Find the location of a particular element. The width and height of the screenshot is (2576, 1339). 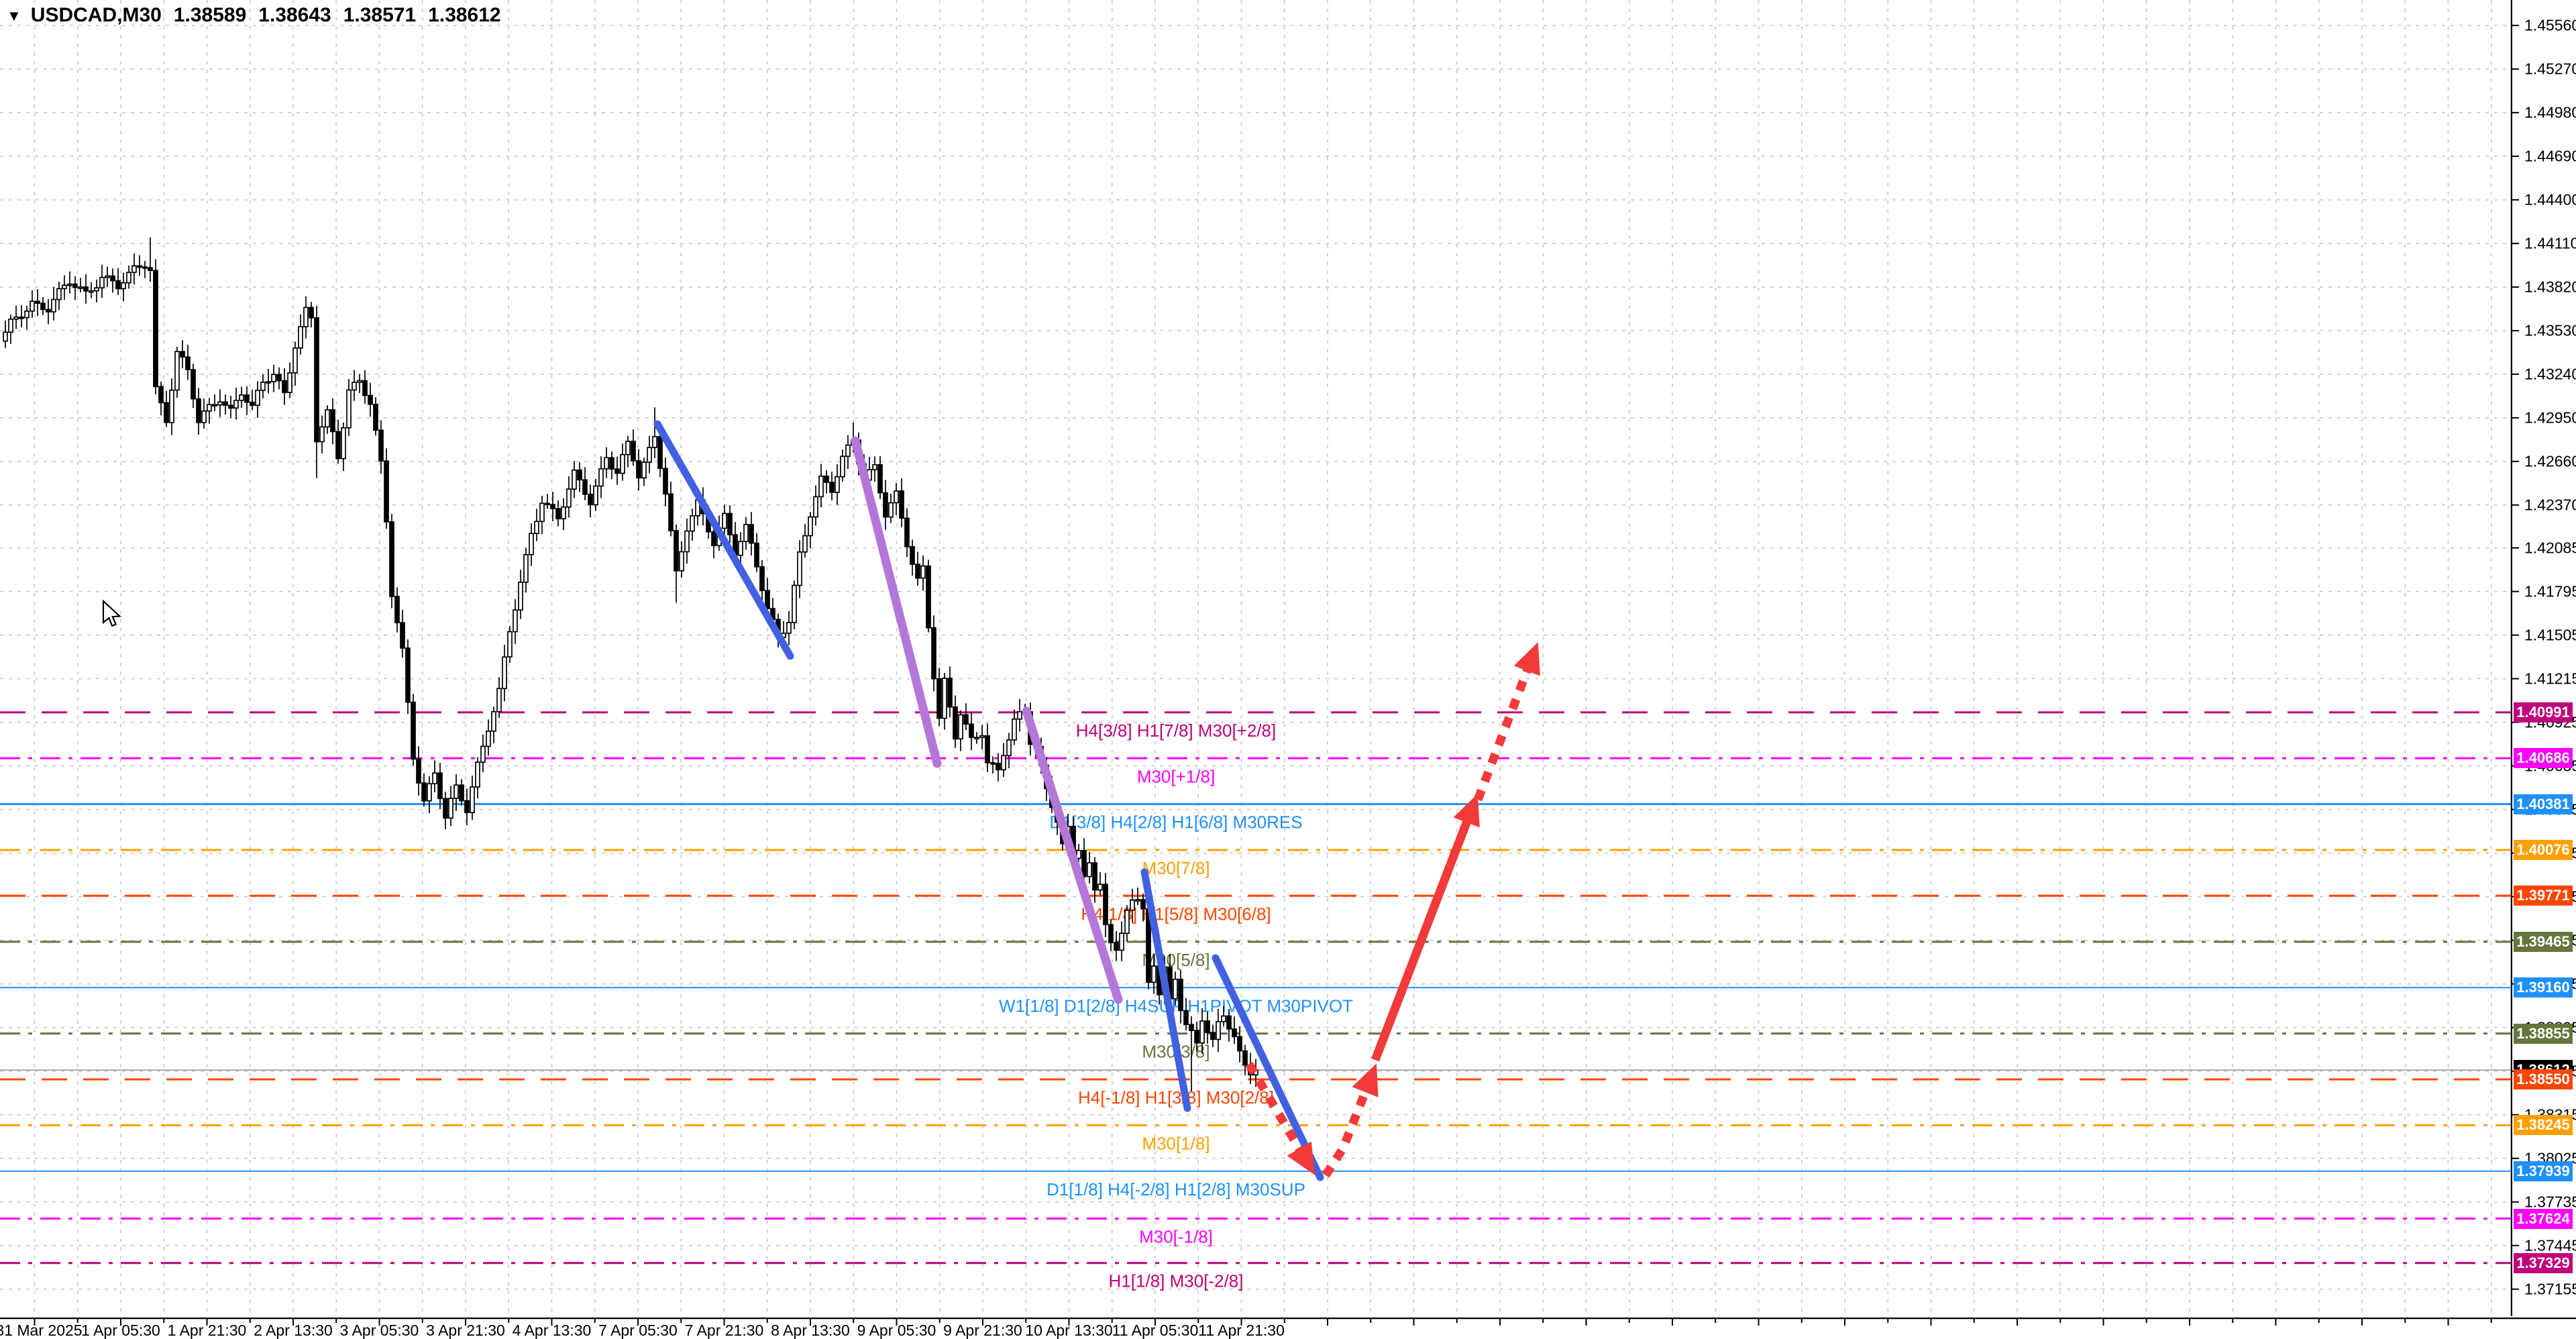

time-tick-label: 10 Apr 13:30 is located at coordinates (1069, 1330).